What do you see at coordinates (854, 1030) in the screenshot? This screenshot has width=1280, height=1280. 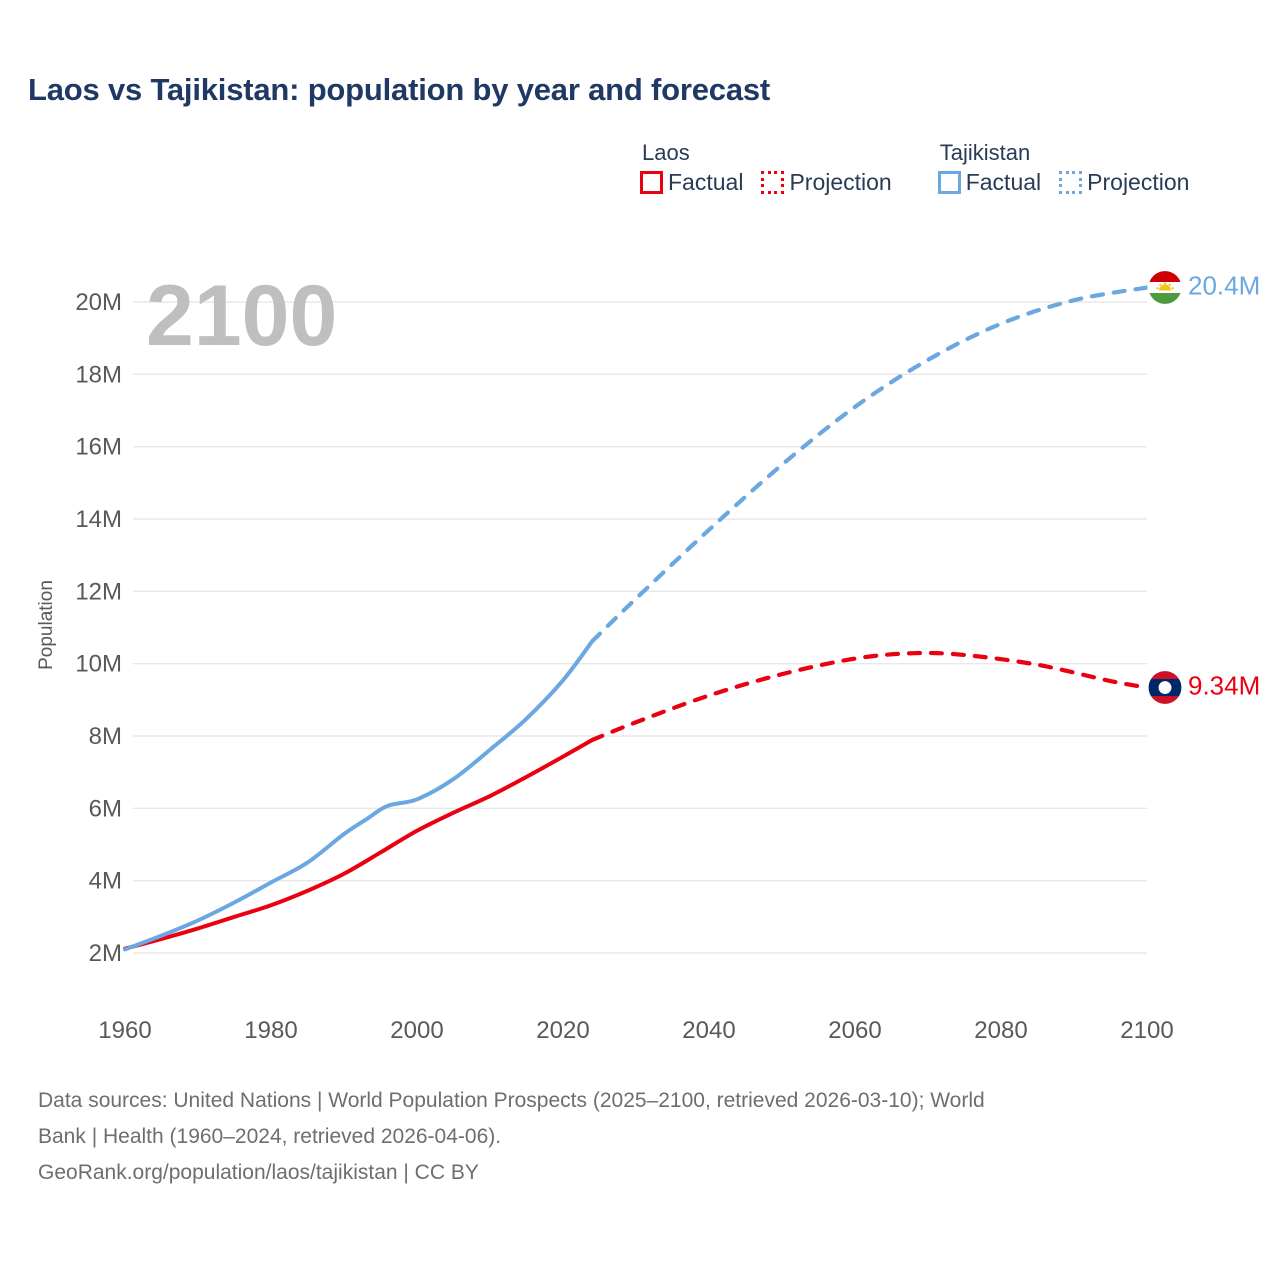 I see `x-tick-label: 2060` at bounding box center [854, 1030].